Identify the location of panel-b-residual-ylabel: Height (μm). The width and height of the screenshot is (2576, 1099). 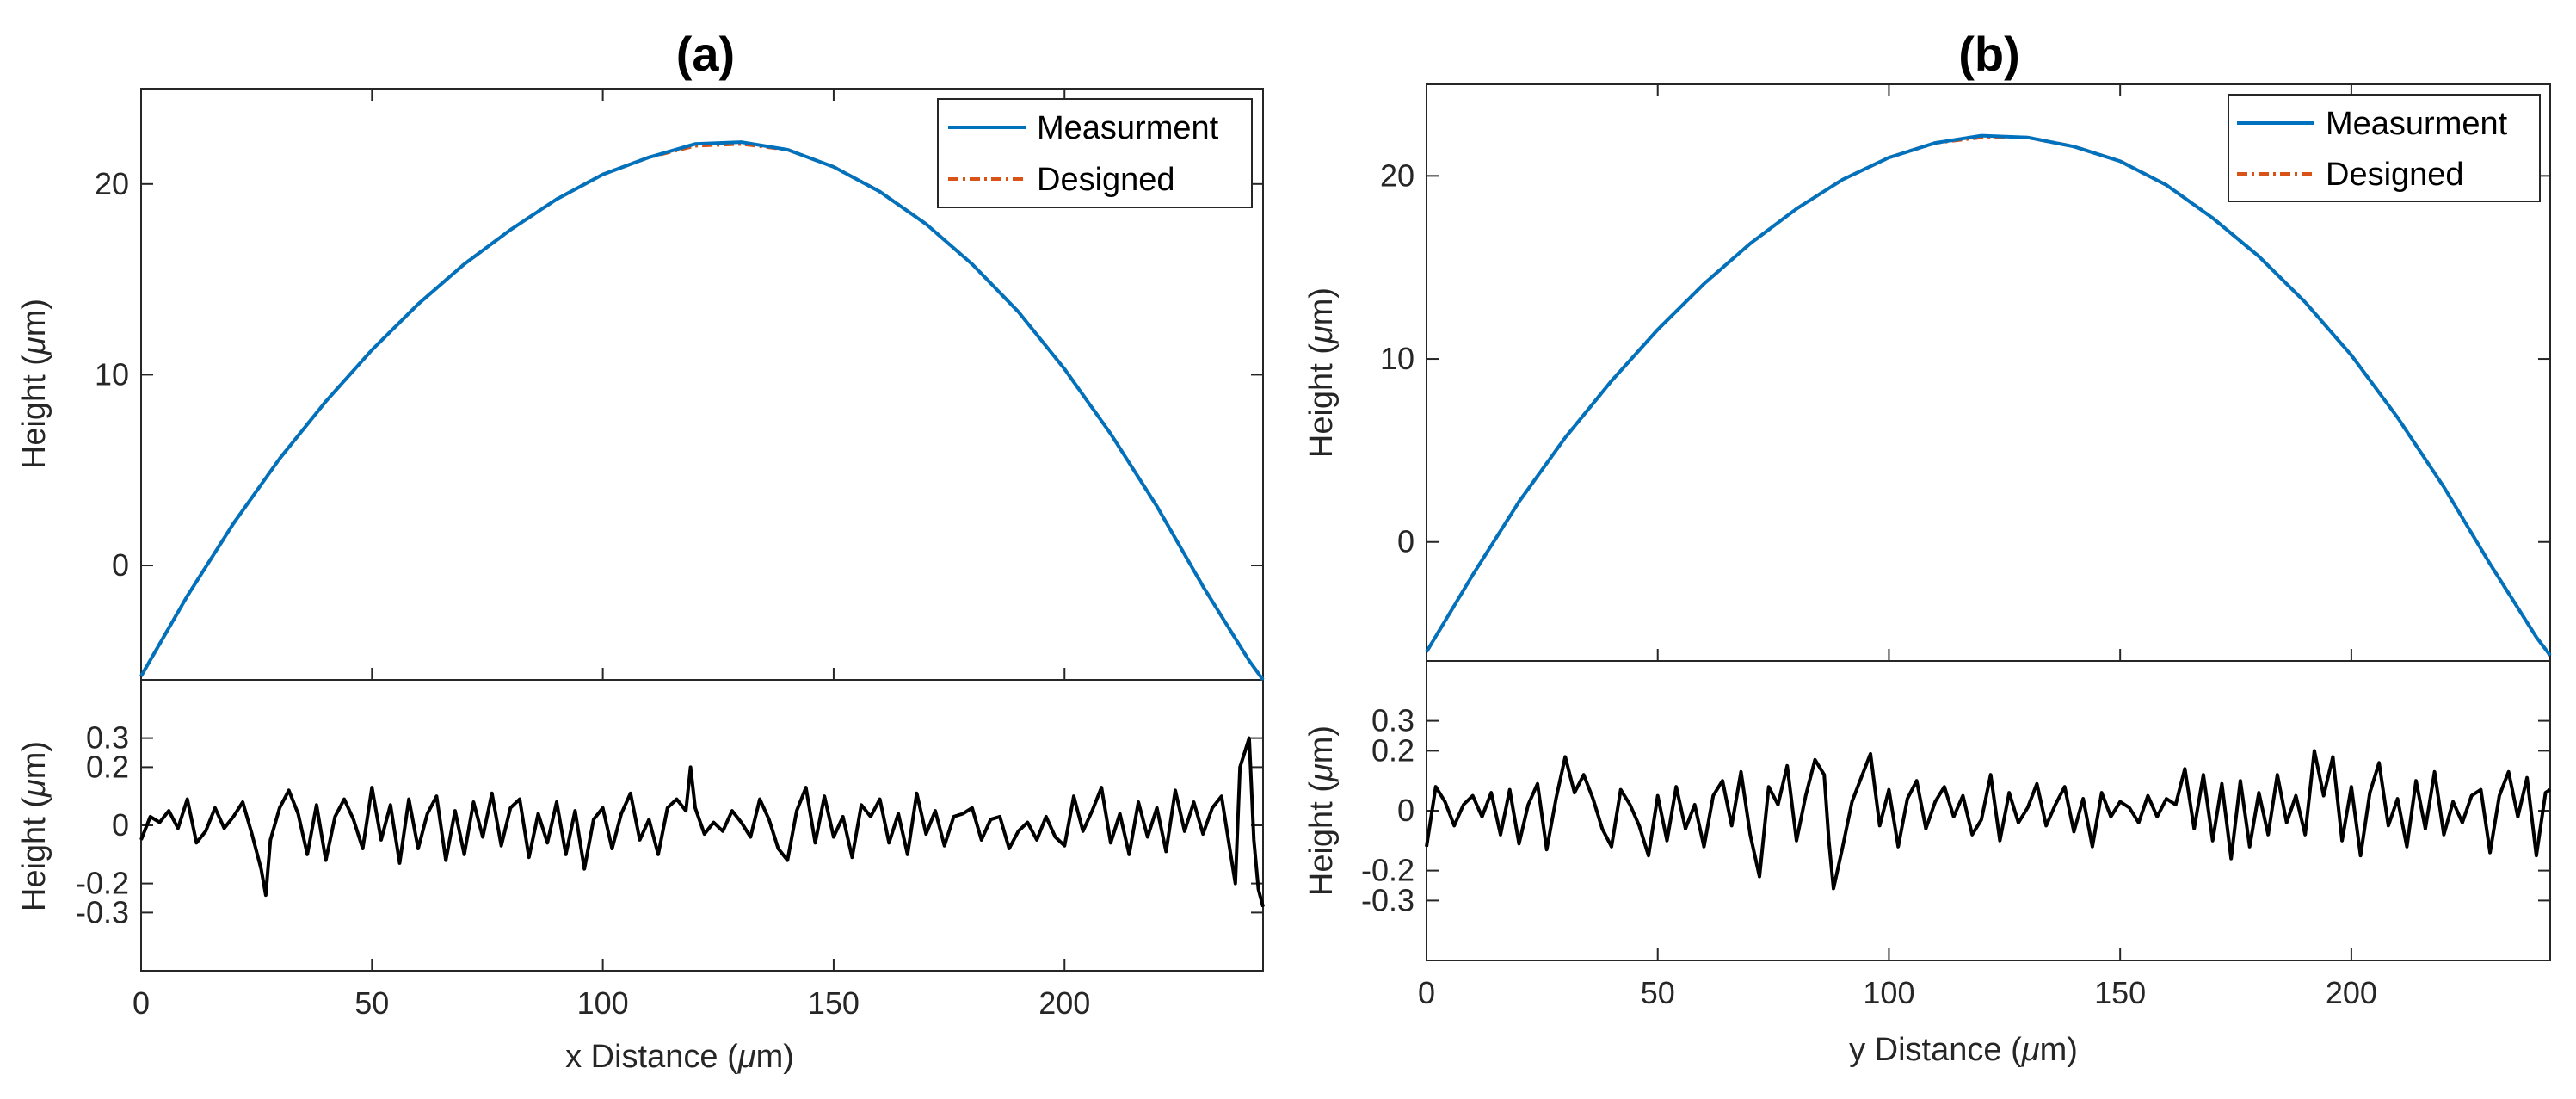
(1322, 810).